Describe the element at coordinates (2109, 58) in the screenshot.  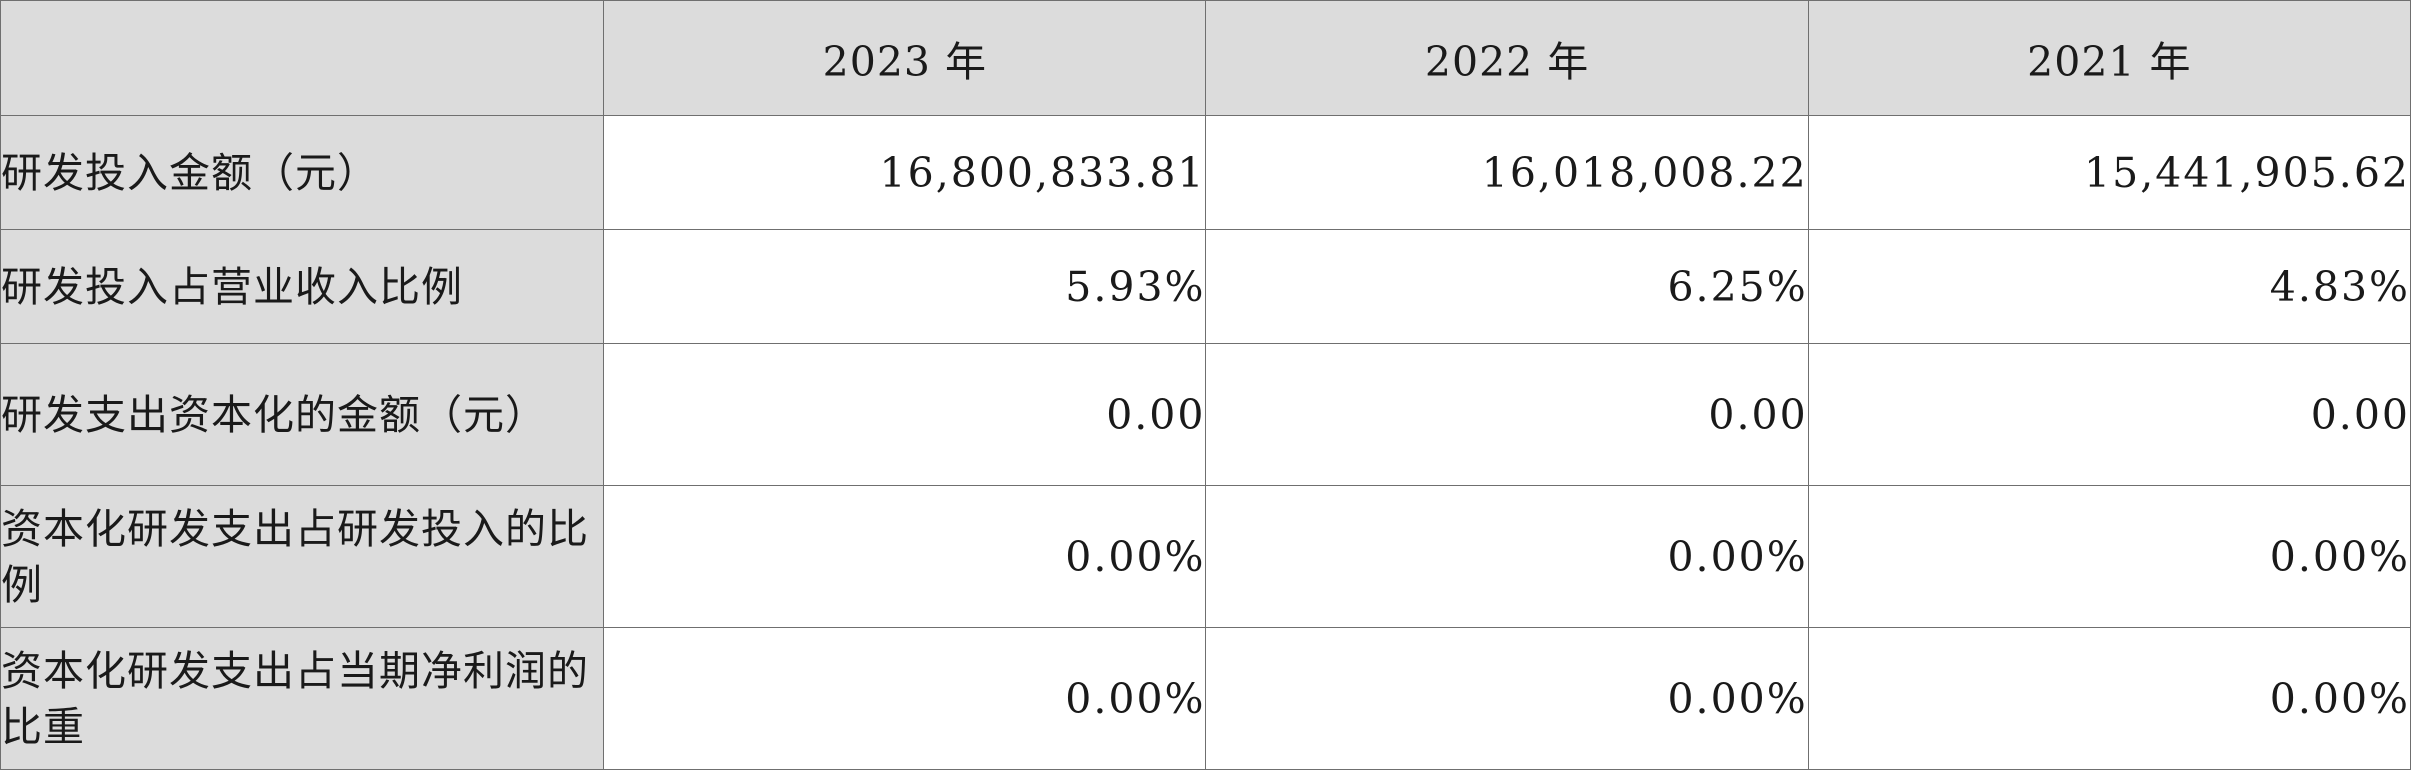
I see `year-header-2021: 2021 年` at that location.